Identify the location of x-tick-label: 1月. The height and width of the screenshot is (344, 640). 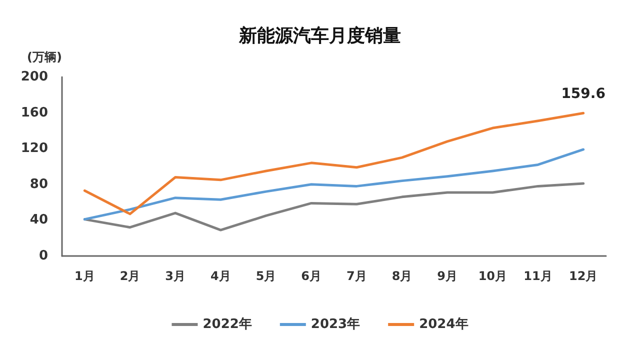
(84, 276).